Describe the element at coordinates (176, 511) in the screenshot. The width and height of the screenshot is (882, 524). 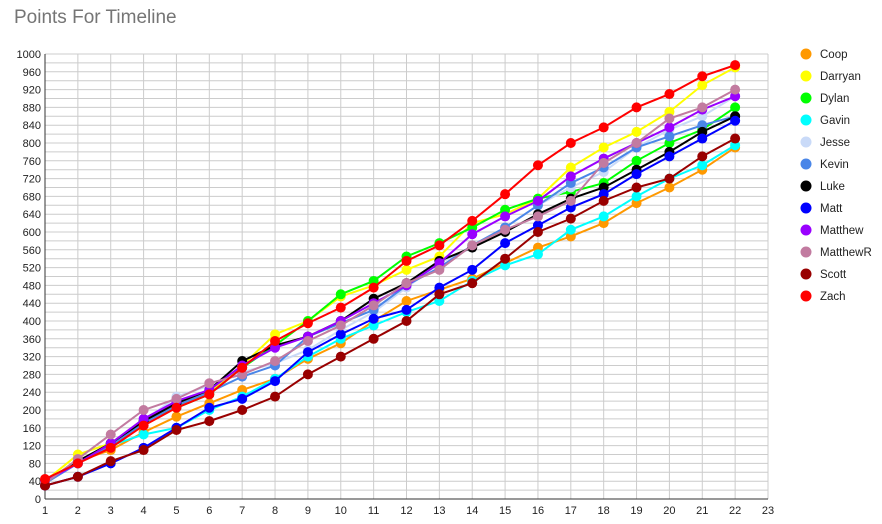
I see `x-tick-label: 5` at that location.